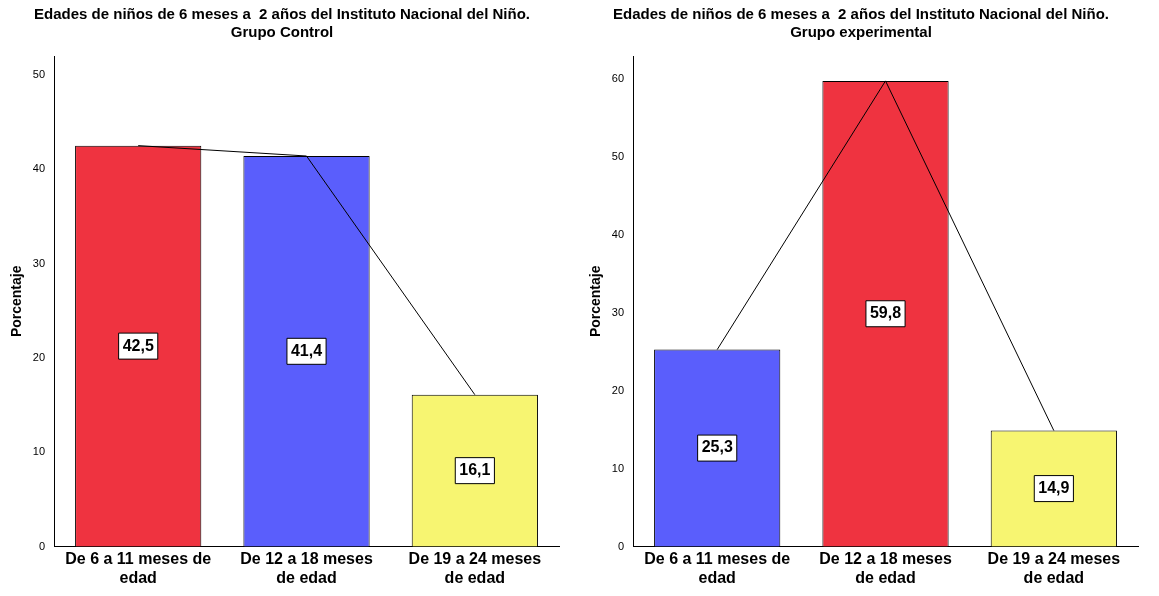 The width and height of the screenshot is (1159, 596). What do you see at coordinates (885, 313) in the screenshot?
I see `data-label: 59,8` at bounding box center [885, 313].